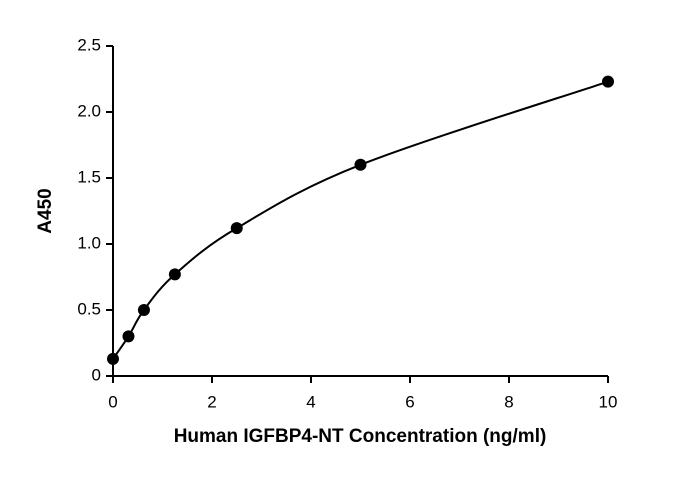 Image resolution: width=685 pixels, height=482 pixels. I want to click on y-tick-label: 1.0, so click(89, 242).